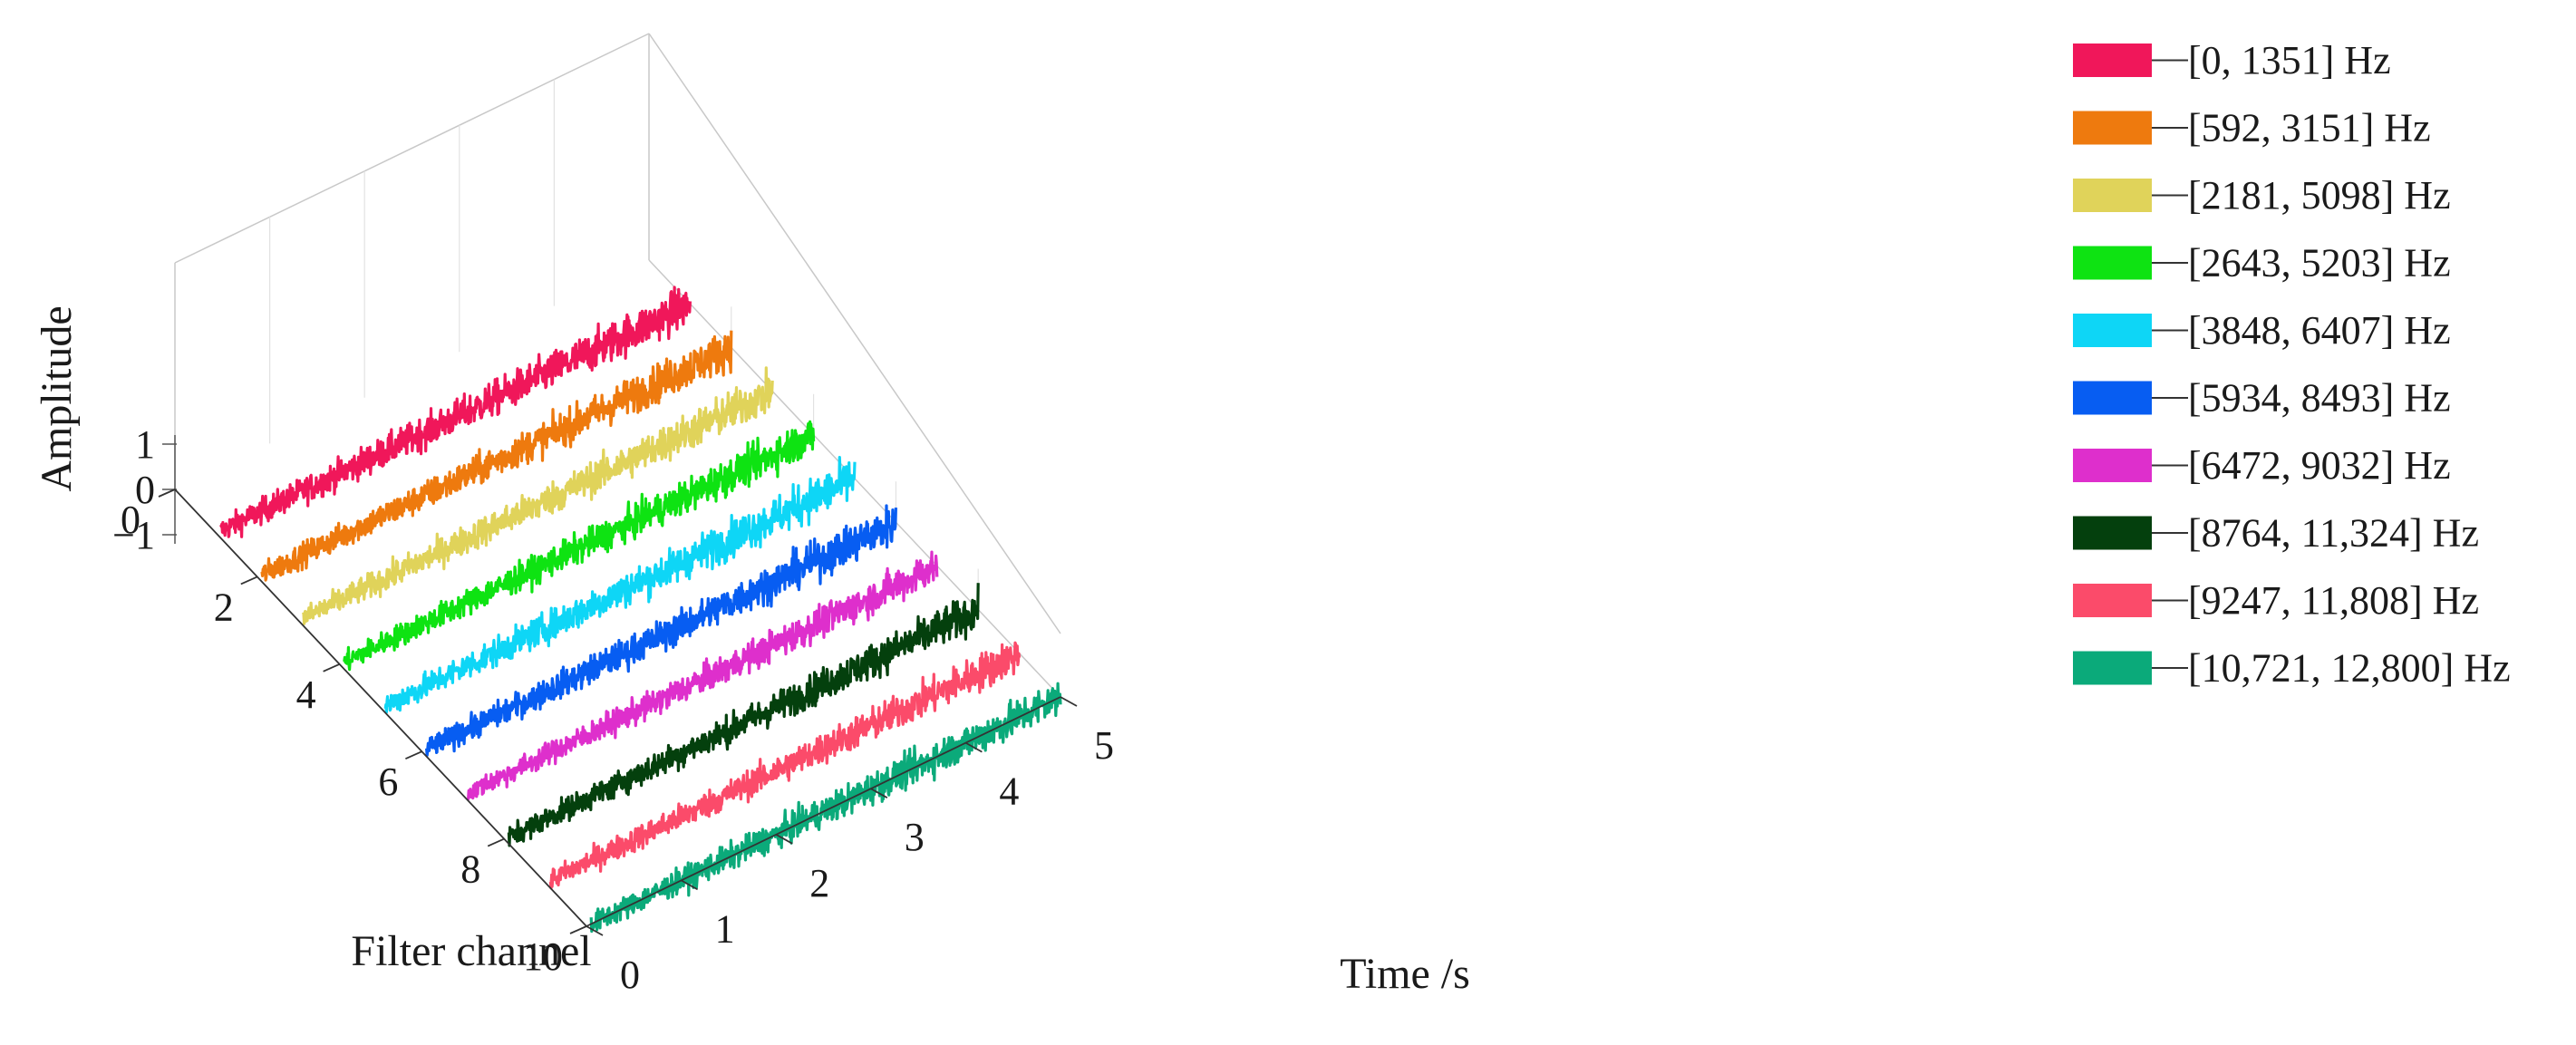 The width and height of the screenshot is (2576, 1045). I want to click on legend-label: [2181, 5098] Hz, so click(2319, 195).